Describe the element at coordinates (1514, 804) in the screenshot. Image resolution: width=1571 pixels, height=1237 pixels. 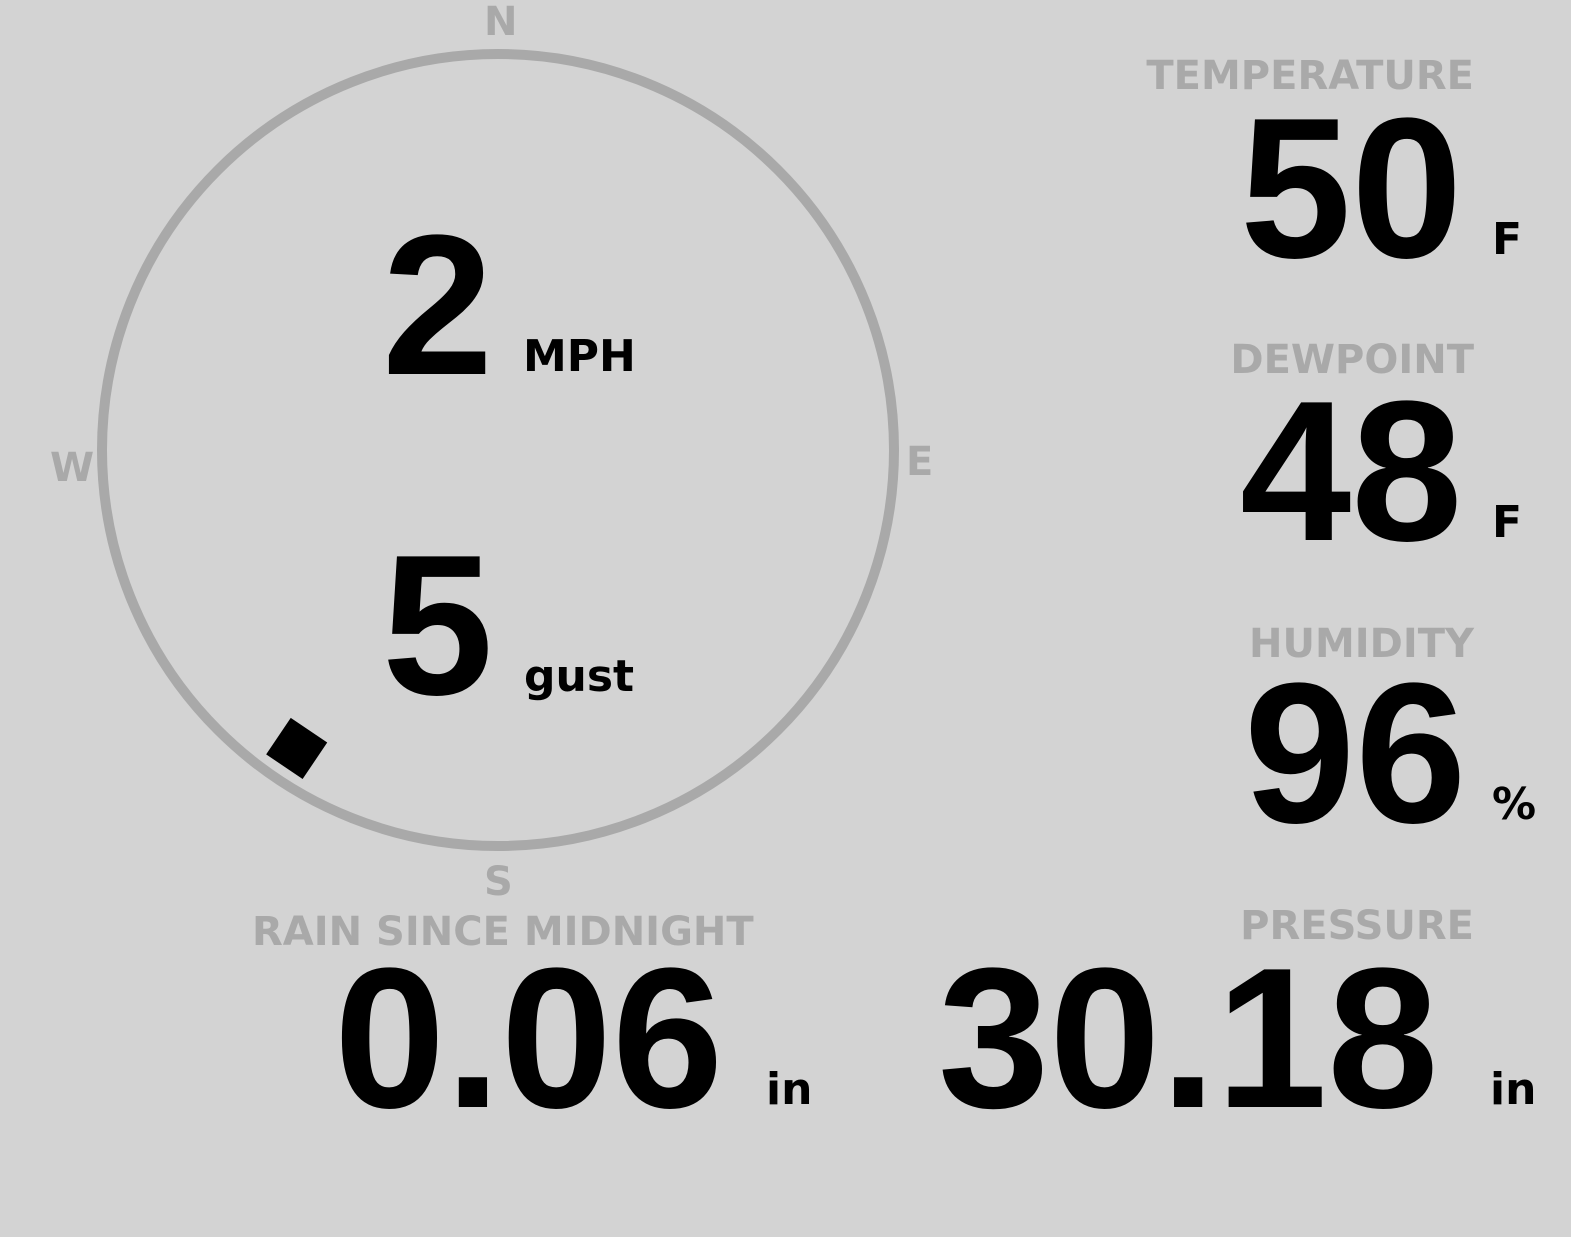
I see `humidity-unit: %` at that location.